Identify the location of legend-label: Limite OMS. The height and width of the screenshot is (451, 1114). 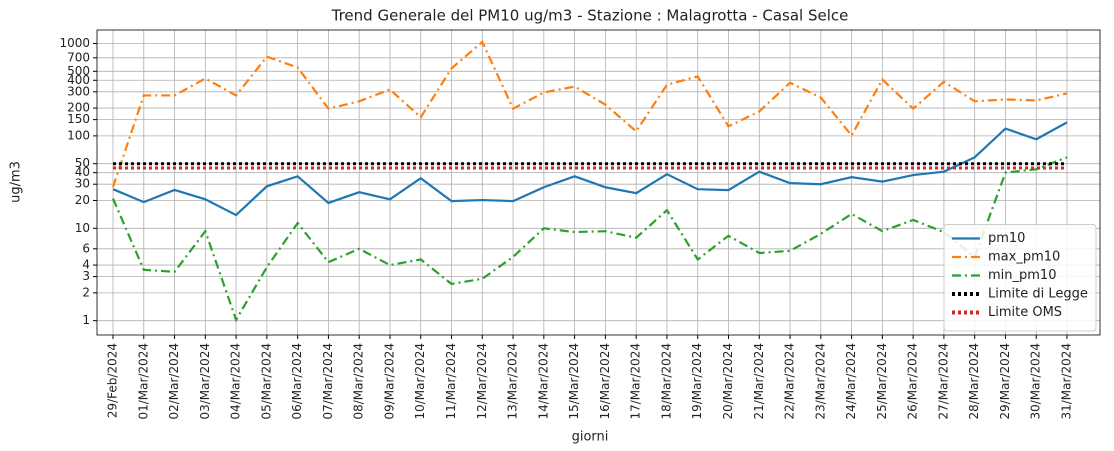
(1025, 312).